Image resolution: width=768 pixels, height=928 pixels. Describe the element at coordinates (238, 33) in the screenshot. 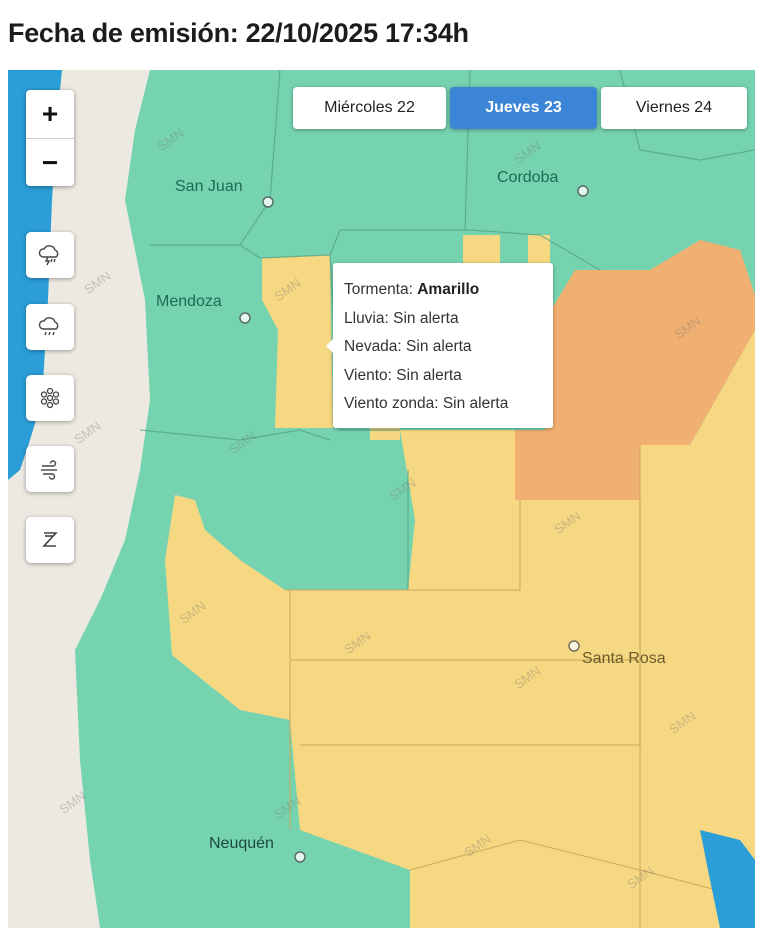

I see `page-title: Fecha de emisión: 22/10/2025 17:34h` at that location.